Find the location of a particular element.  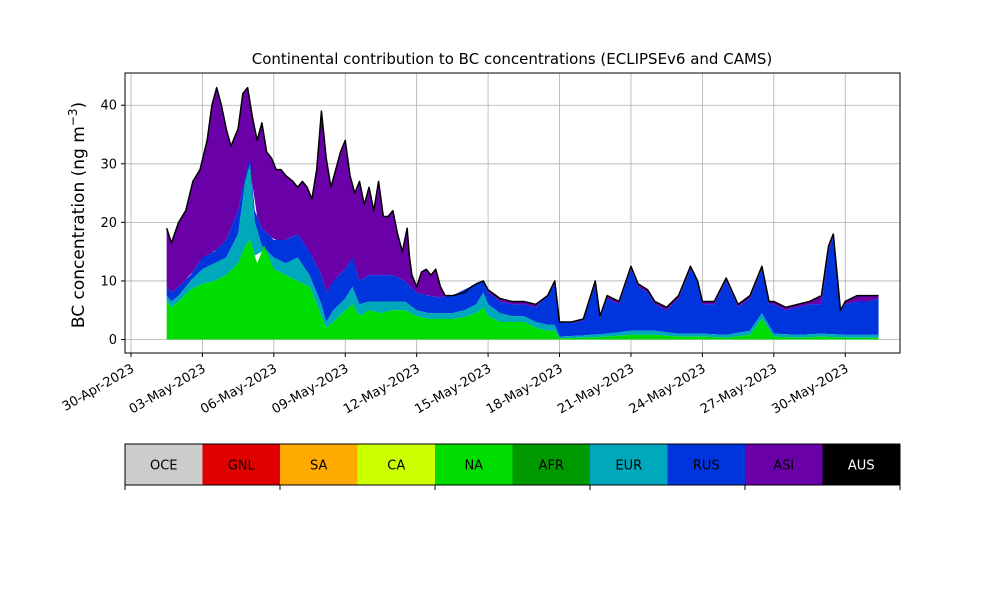

x-tick-label: 03-May-2023 is located at coordinates (168, 389).